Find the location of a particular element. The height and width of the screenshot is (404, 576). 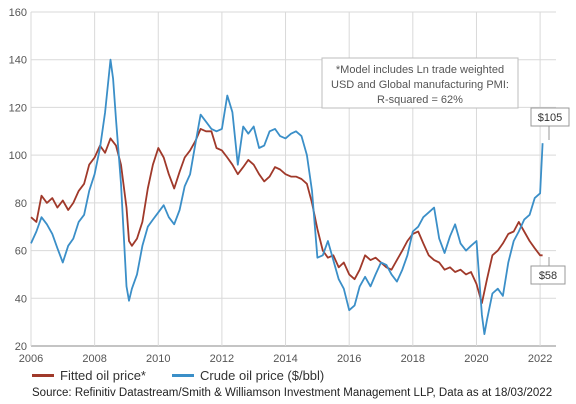

x-tick-label: 2016 is located at coordinates (349, 359).